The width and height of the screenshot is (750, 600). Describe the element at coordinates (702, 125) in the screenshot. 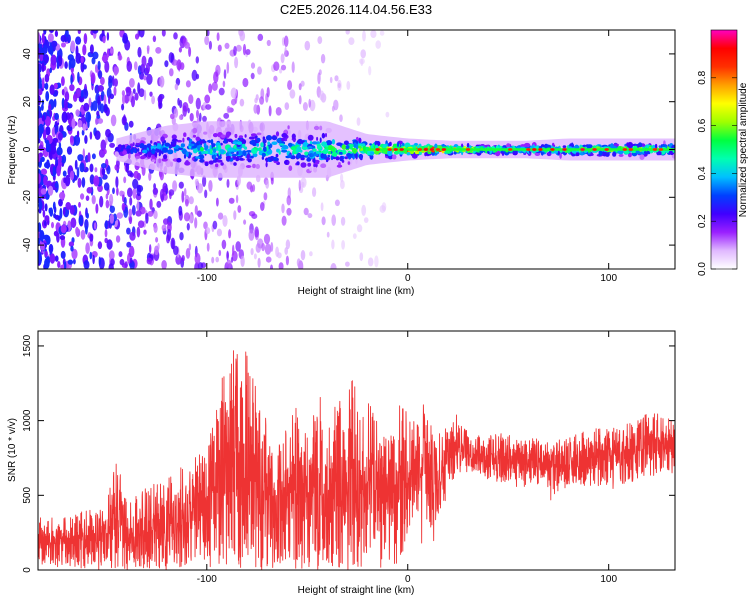

I see `colorbar-tick-label: 0.6` at that location.